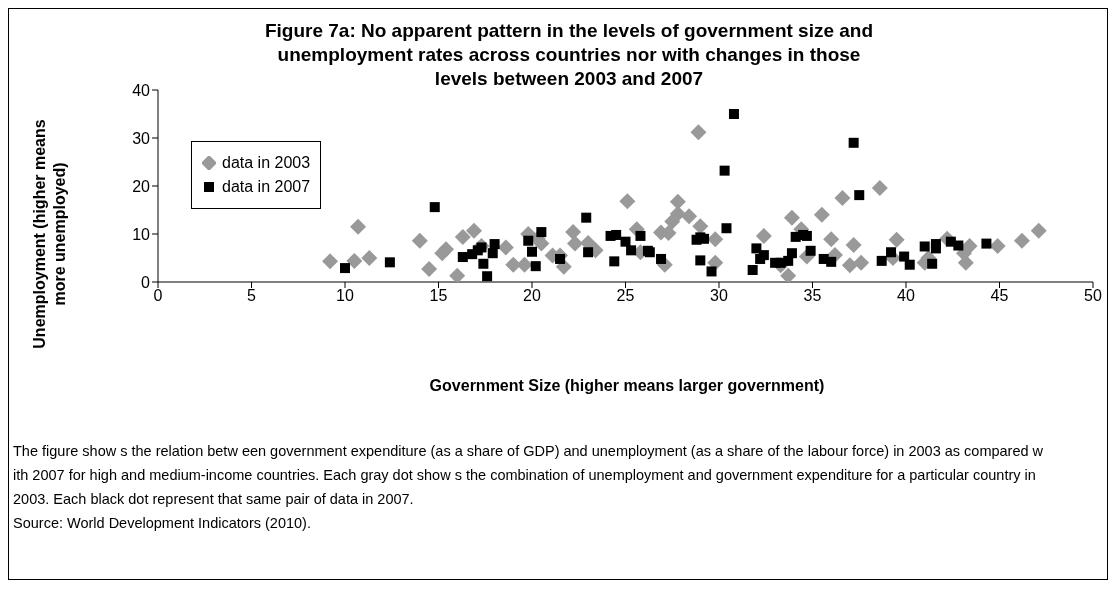  Describe the element at coordinates (812, 296) in the screenshot. I see `x-tick-label: 35` at that location.